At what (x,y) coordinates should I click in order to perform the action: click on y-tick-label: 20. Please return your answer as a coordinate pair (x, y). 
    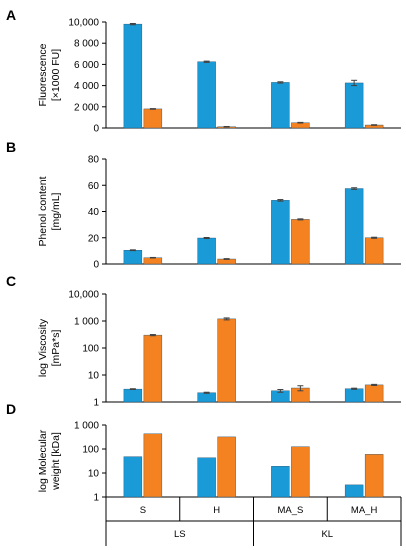
    Looking at the image, I should click on (94, 238).